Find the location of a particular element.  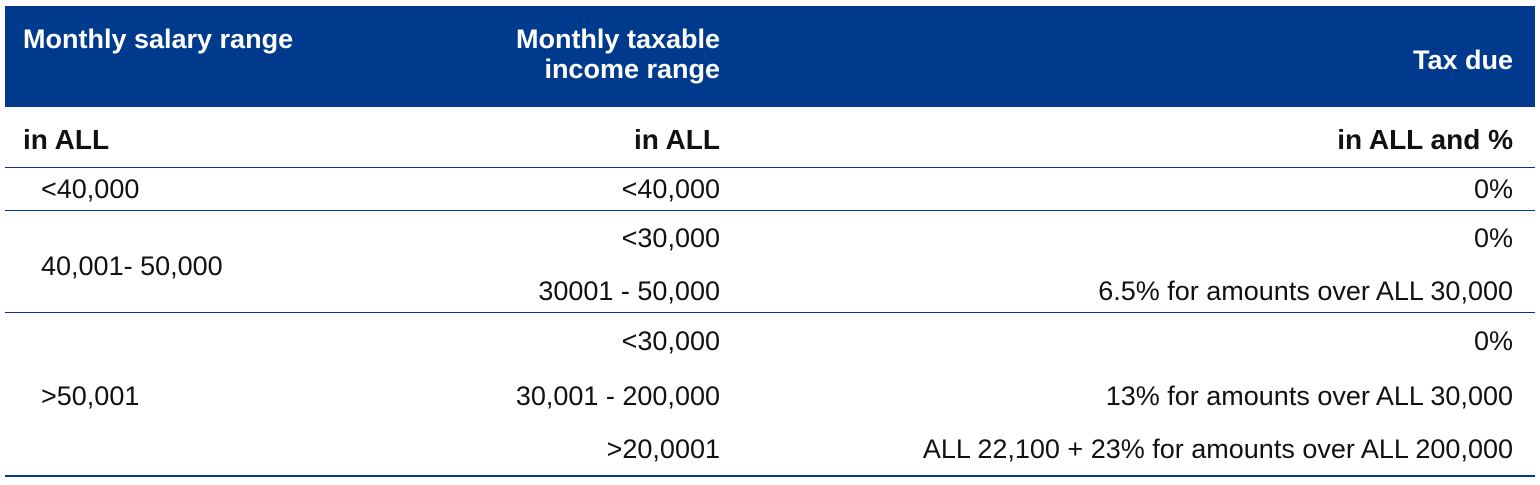

header-salary-range: Monthly salary range is located at coordinates (158, 39).